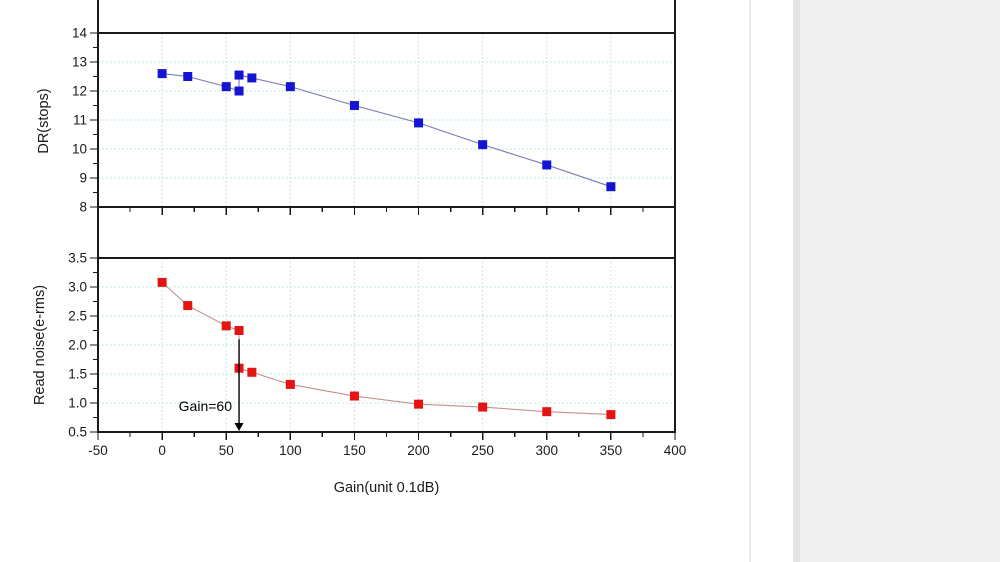 The height and width of the screenshot is (562, 1000). I want to click on dr-y-axis-title: DR(stops), so click(44, 121).